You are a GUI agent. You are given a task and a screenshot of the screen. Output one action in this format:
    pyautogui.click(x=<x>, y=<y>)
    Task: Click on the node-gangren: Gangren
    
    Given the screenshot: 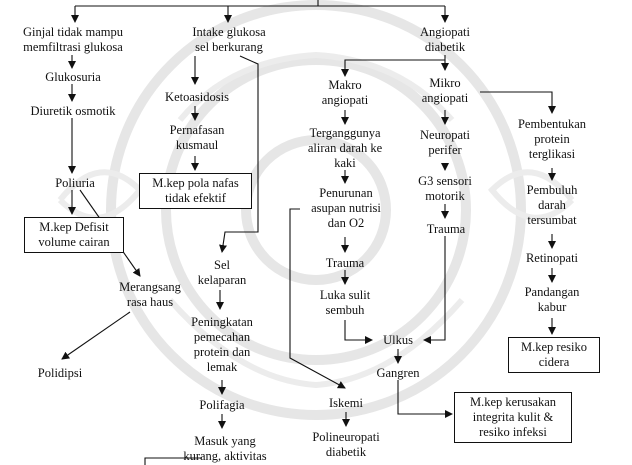 What is the action you would take?
    pyautogui.click(x=398, y=373)
    